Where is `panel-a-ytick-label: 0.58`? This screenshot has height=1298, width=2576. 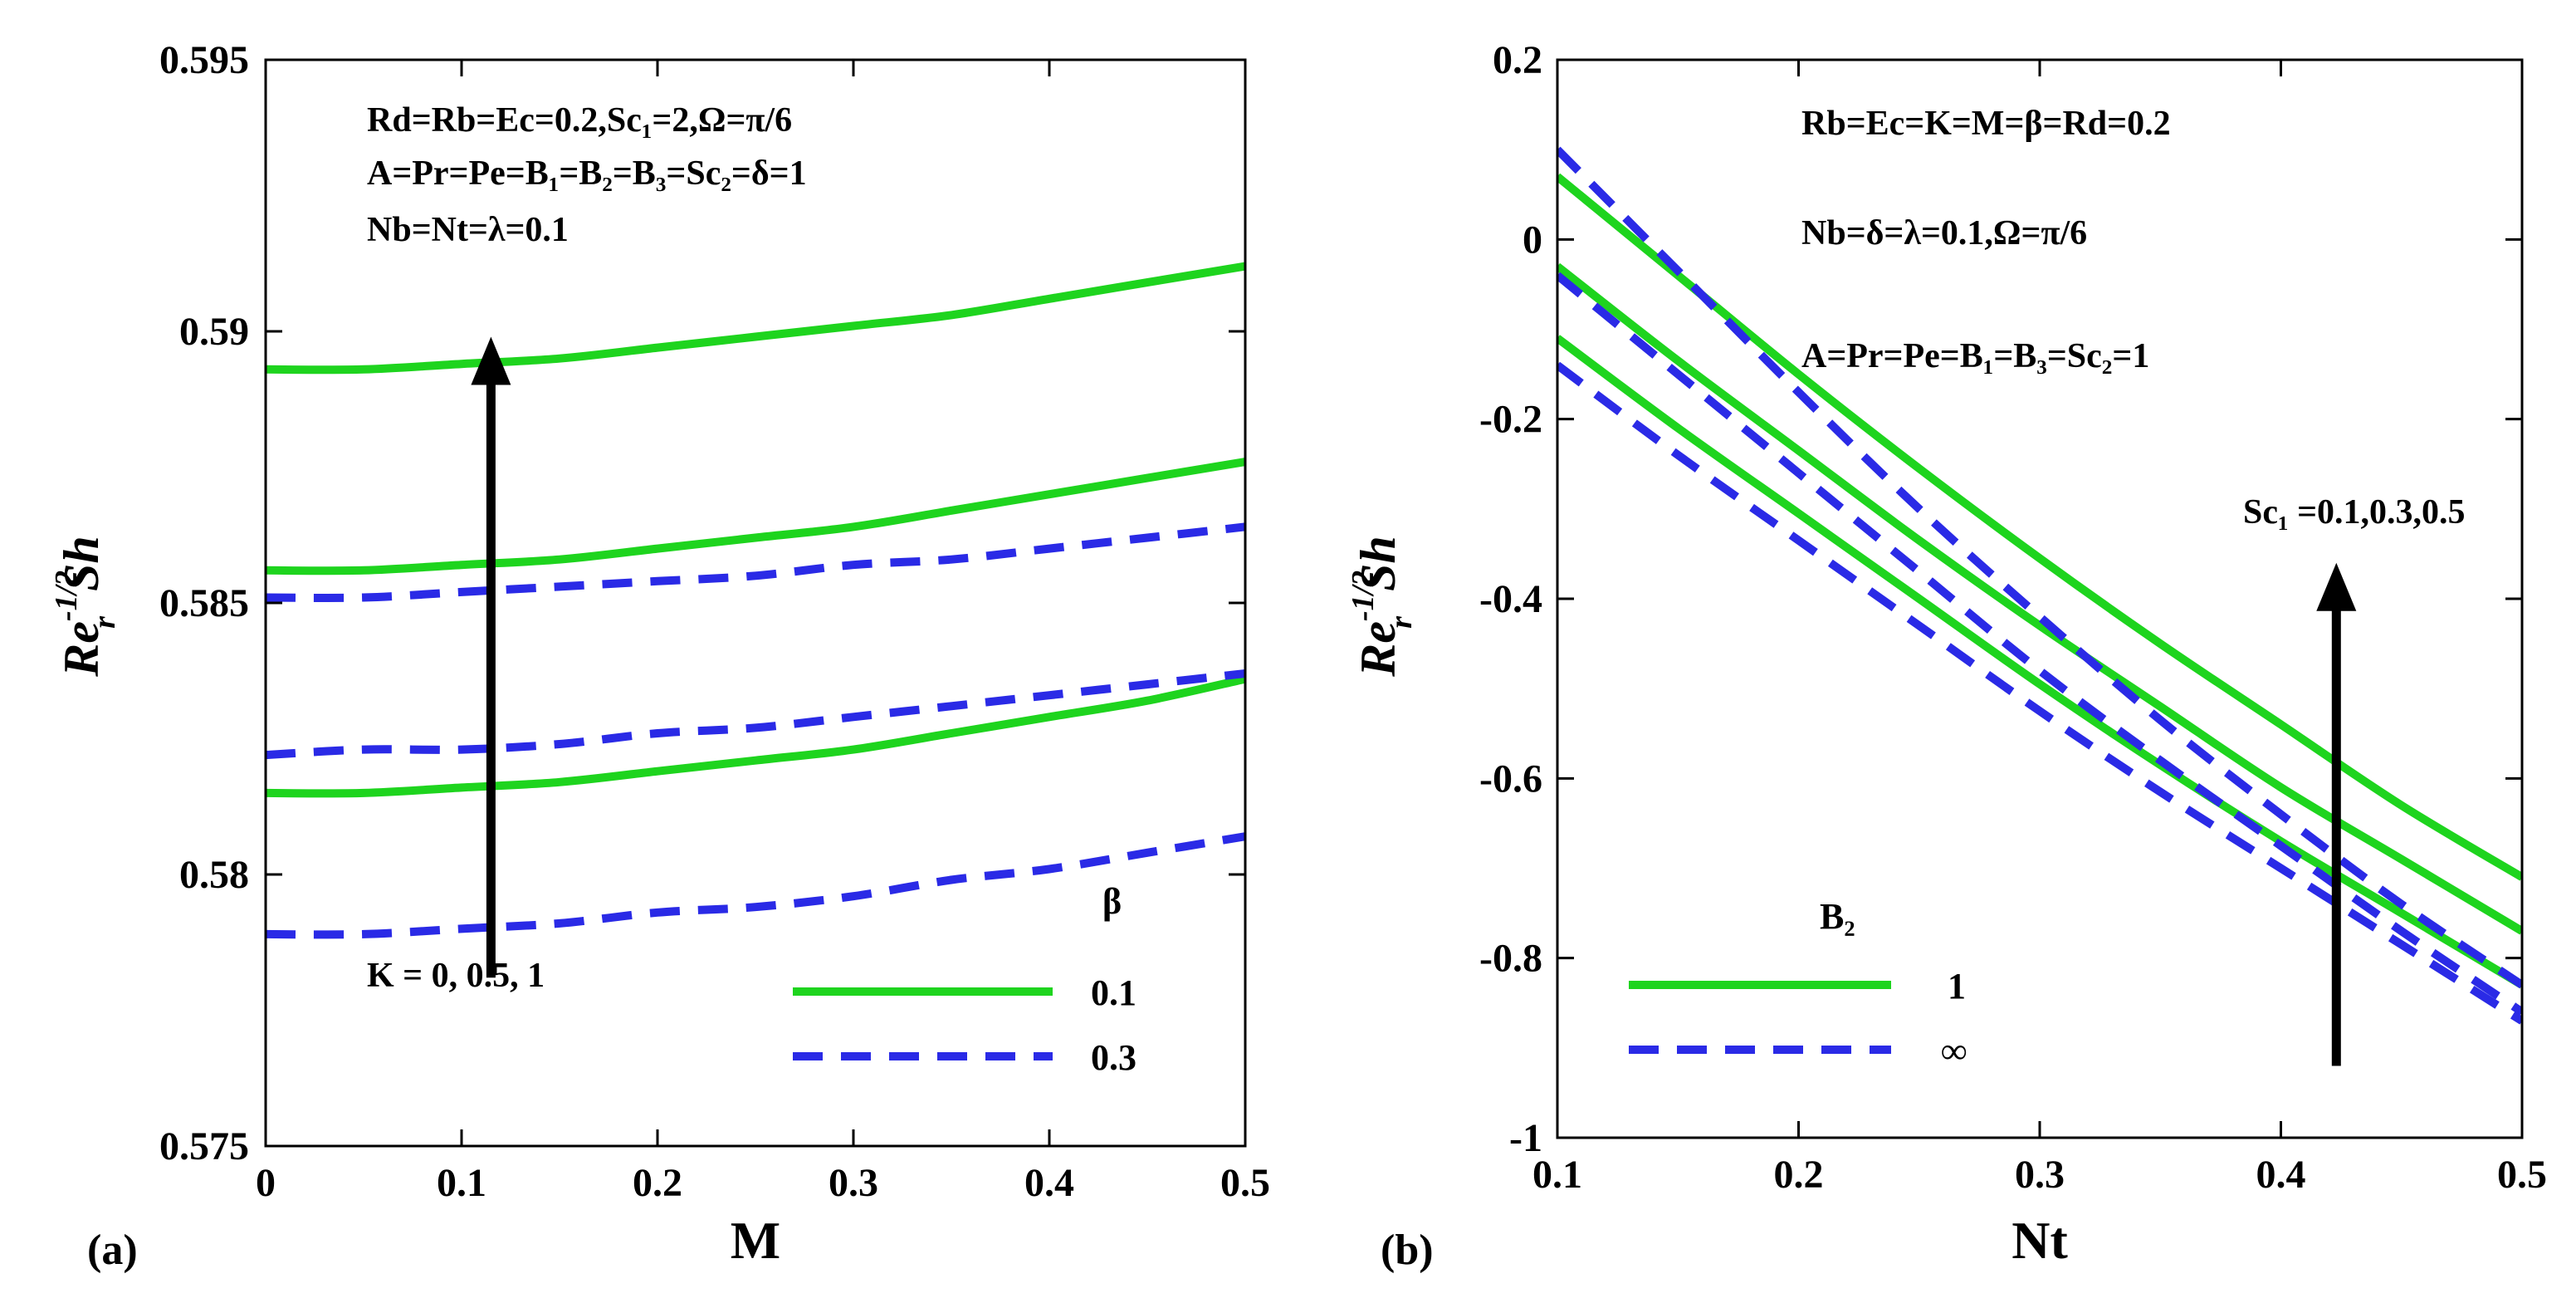
panel-a-ytick-label: 0.58 is located at coordinates (214, 875).